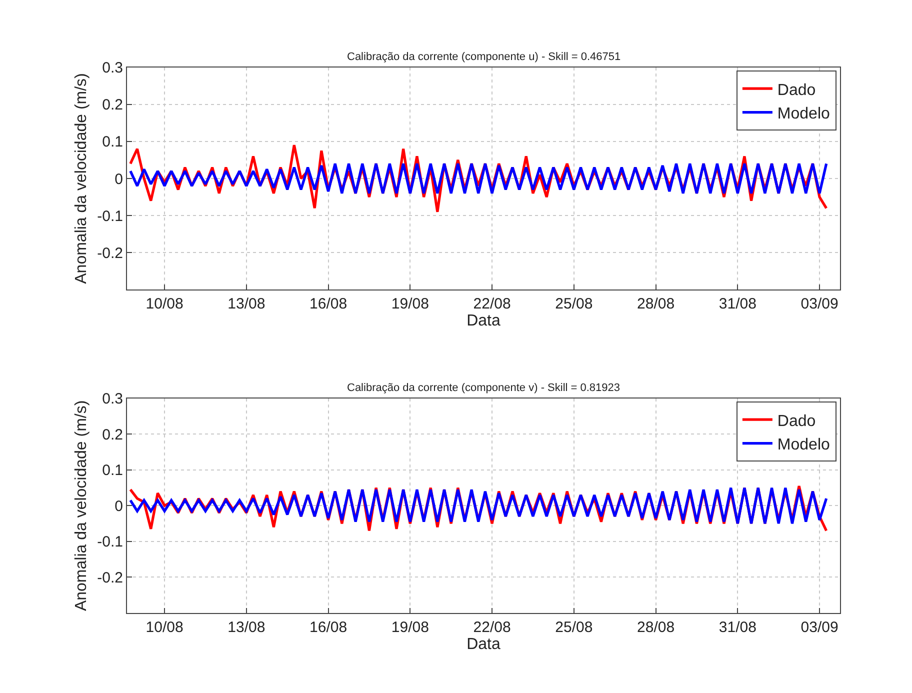  I want to click on chart-title: Calibração da corrente (componente u) - Skill = 0.46751, so click(484, 57).